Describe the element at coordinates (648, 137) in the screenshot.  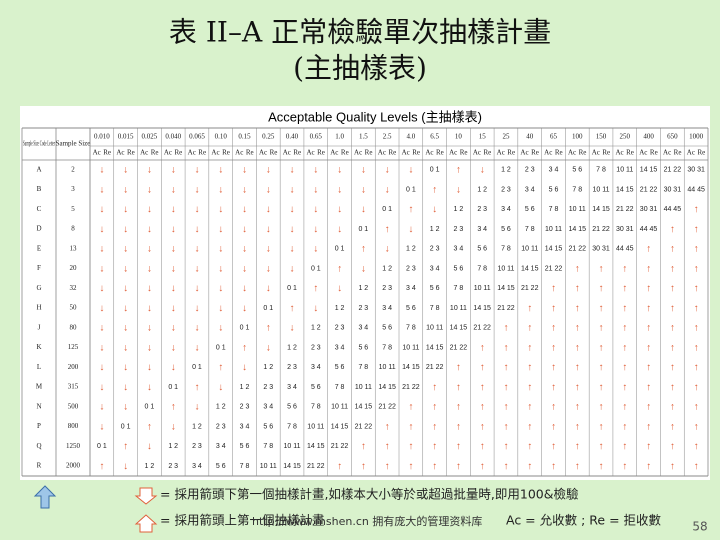
I see `aql-header: 400` at that location.